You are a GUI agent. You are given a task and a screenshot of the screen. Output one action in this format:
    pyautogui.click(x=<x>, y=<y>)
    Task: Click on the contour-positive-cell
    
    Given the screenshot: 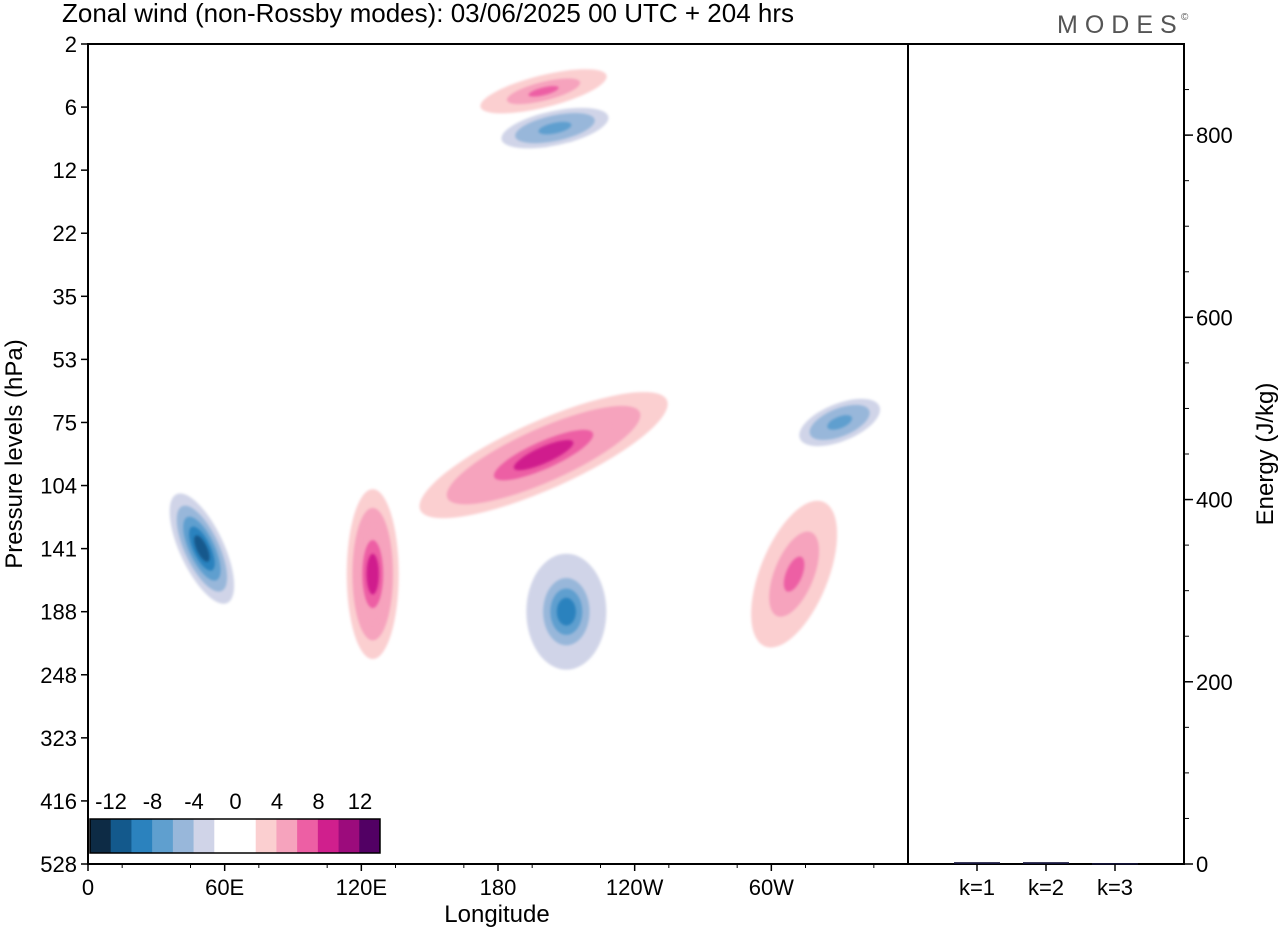 What is the action you would take?
    pyautogui.click(x=372, y=574)
    